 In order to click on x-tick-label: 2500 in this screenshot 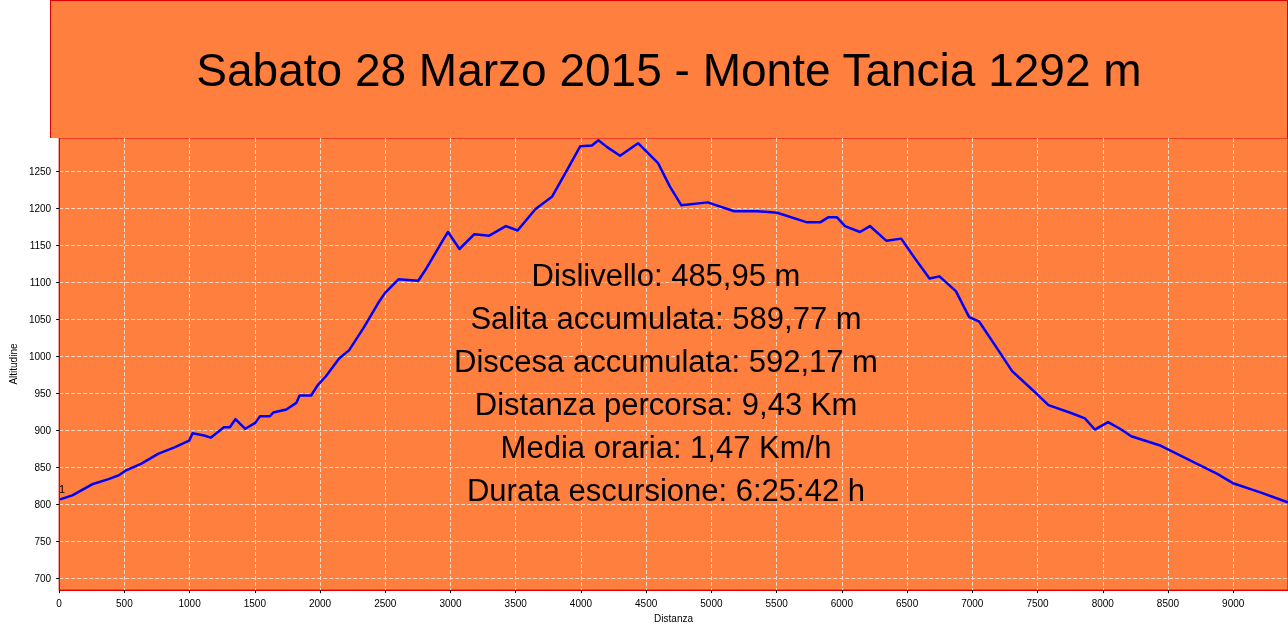, I will do `click(385, 603)`.